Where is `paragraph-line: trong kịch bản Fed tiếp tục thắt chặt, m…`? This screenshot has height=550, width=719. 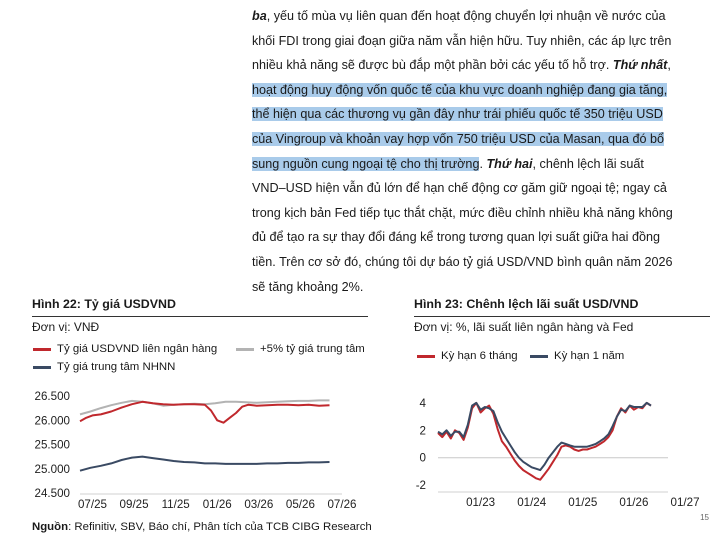
paragraph-line: trong kịch bản Fed tiếp tục thắt chặt, m… is located at coordinates (480, 213).